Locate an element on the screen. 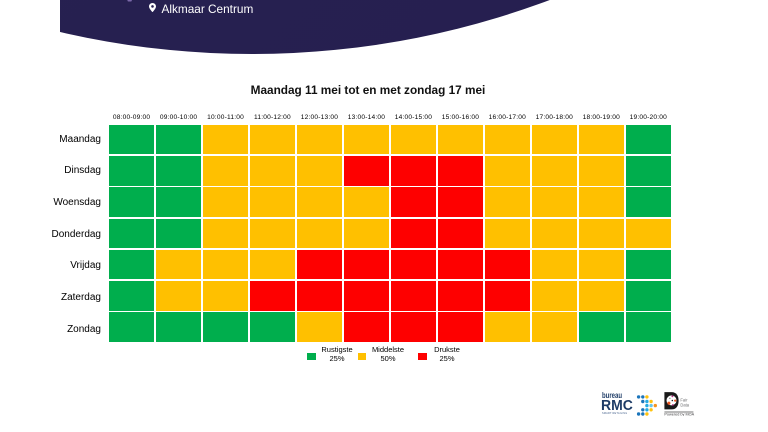 The height and width of the screenshot is (432, 768). svg-text: Data is located at coordinates (684, 405).